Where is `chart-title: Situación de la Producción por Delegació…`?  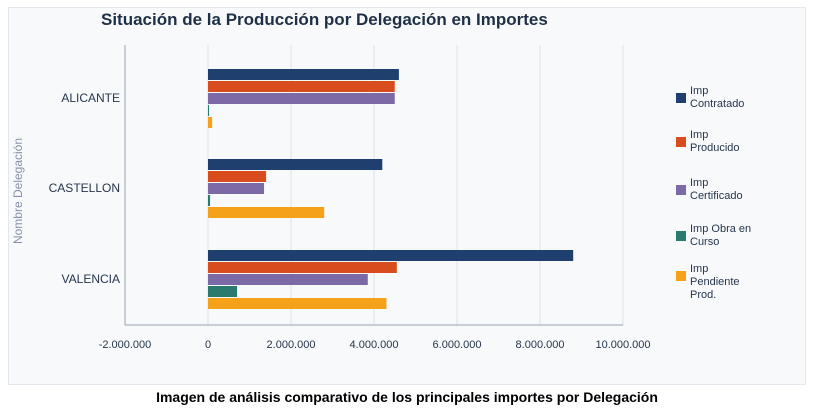 chart-title: Situación de la Producción por Delegació… is located at coordinates (324, 19).